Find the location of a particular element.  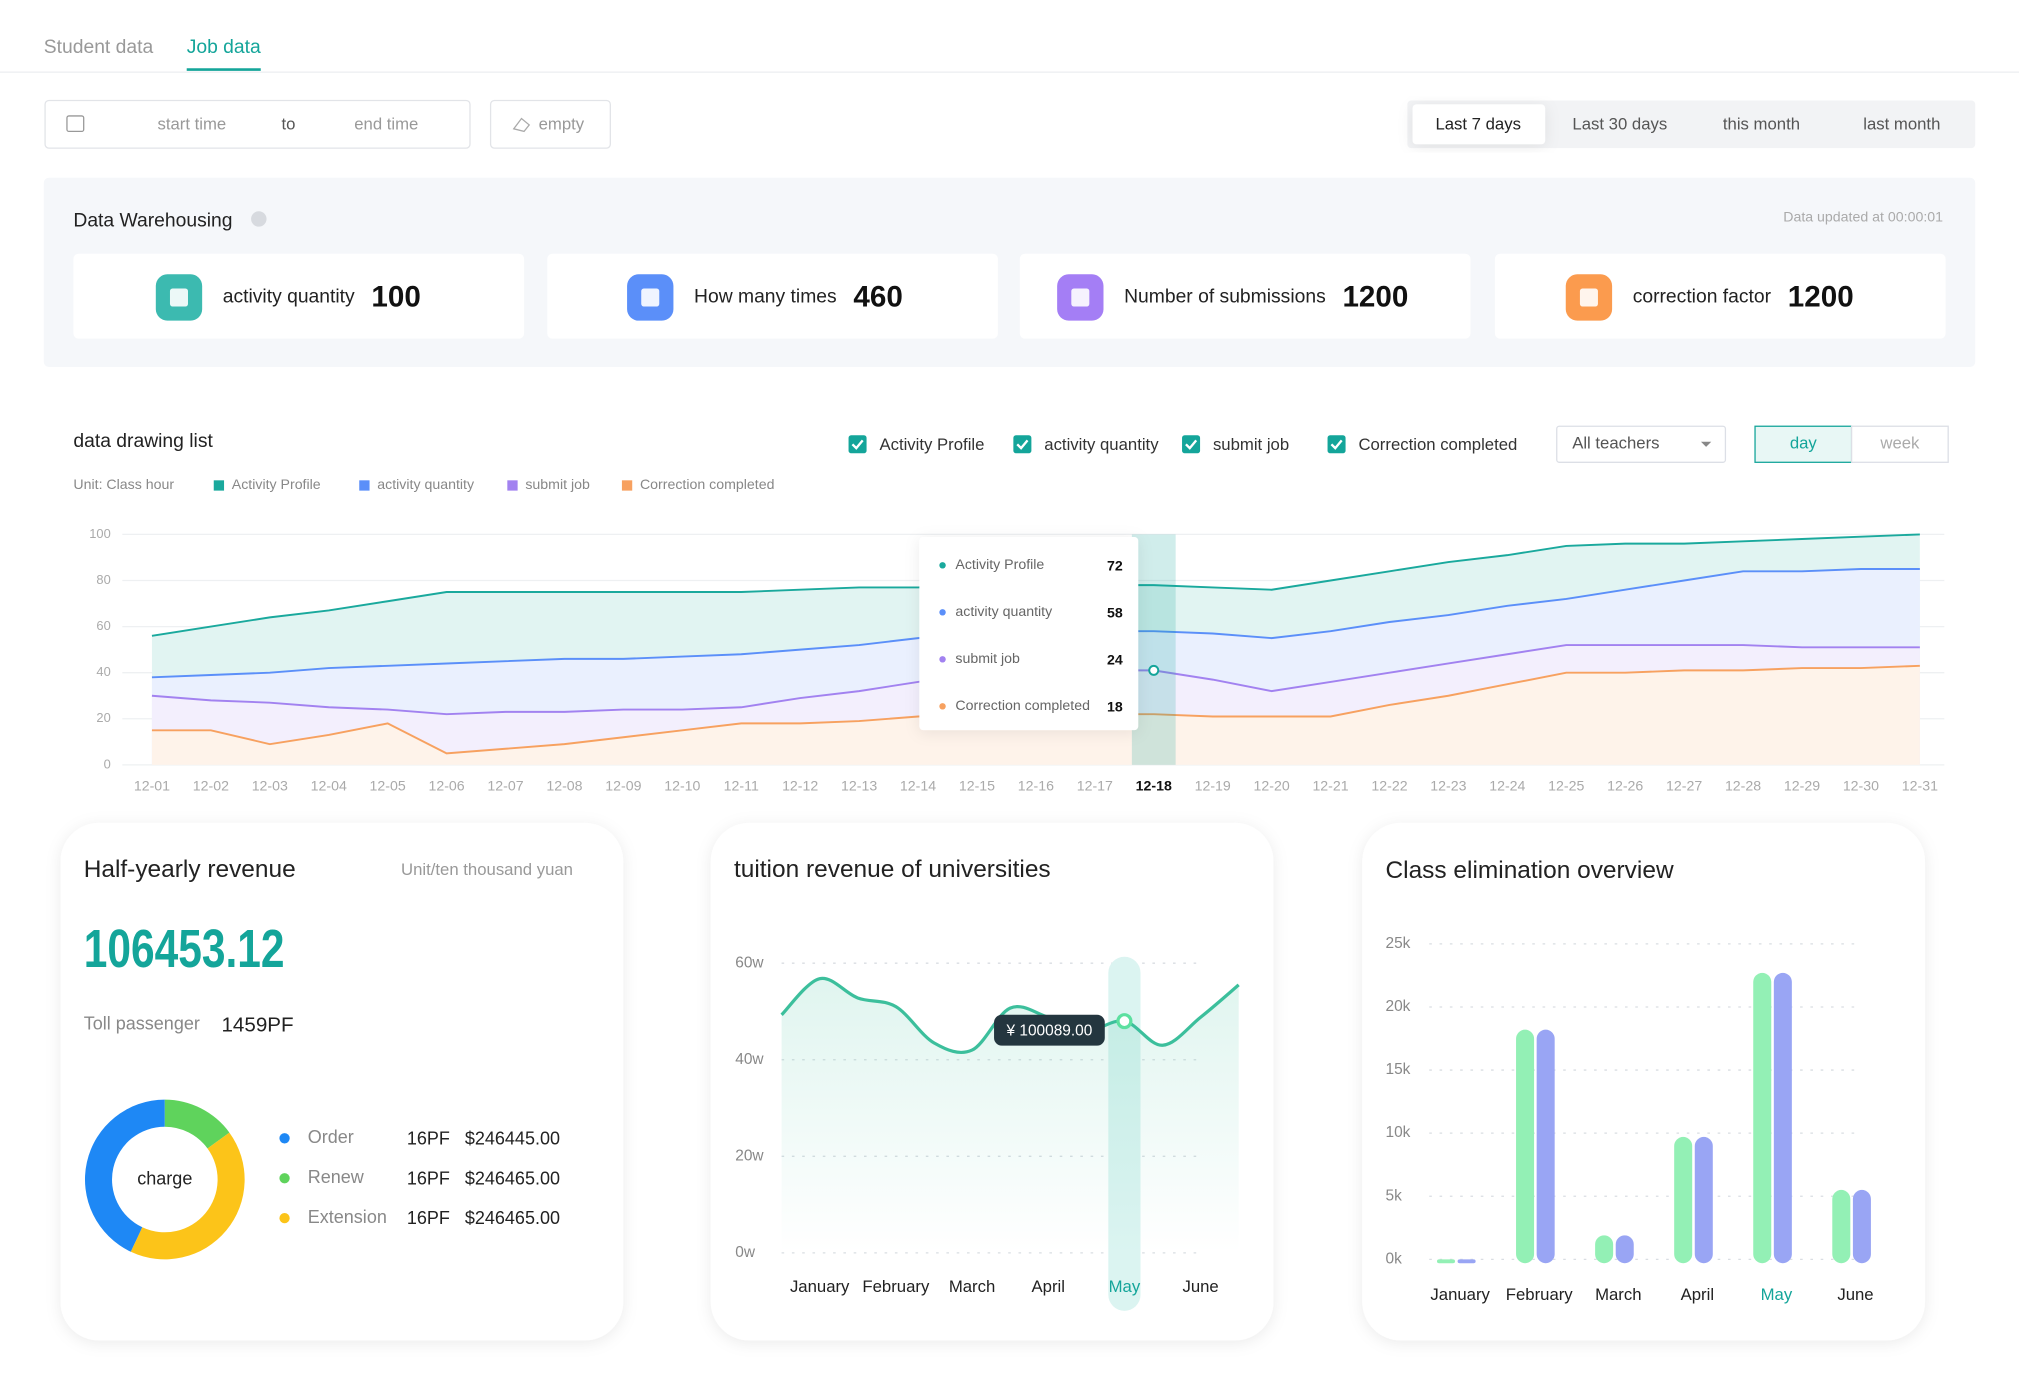

x-tick-label: 12-04 is located at coordinates (329, 787).